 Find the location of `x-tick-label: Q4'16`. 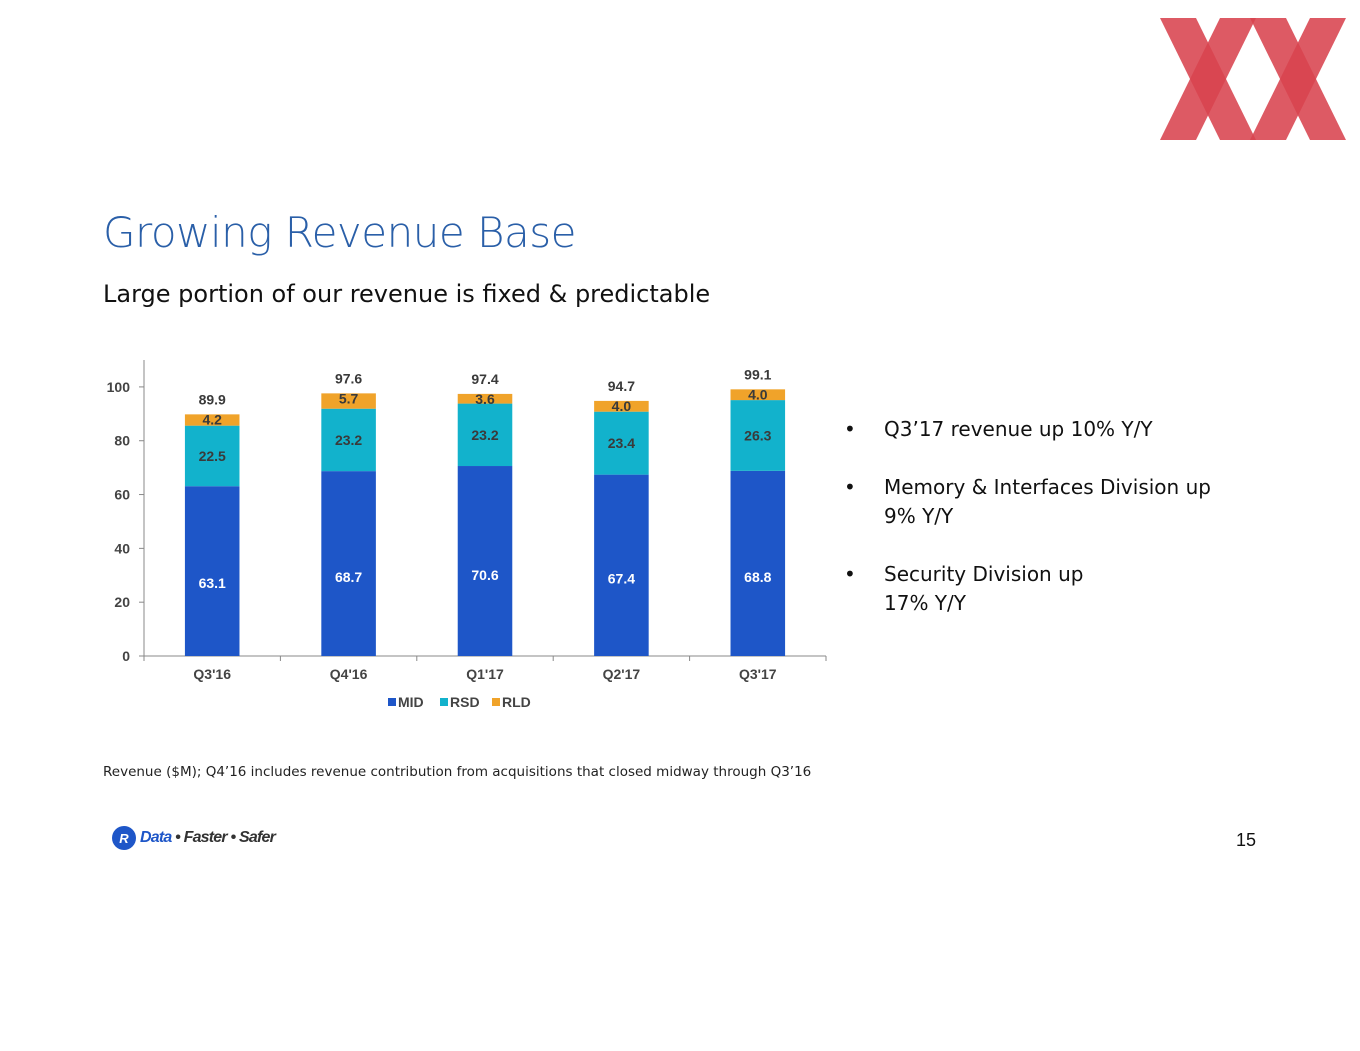

x-tick-label: Q4'16 is located at coordinates (349, 674).